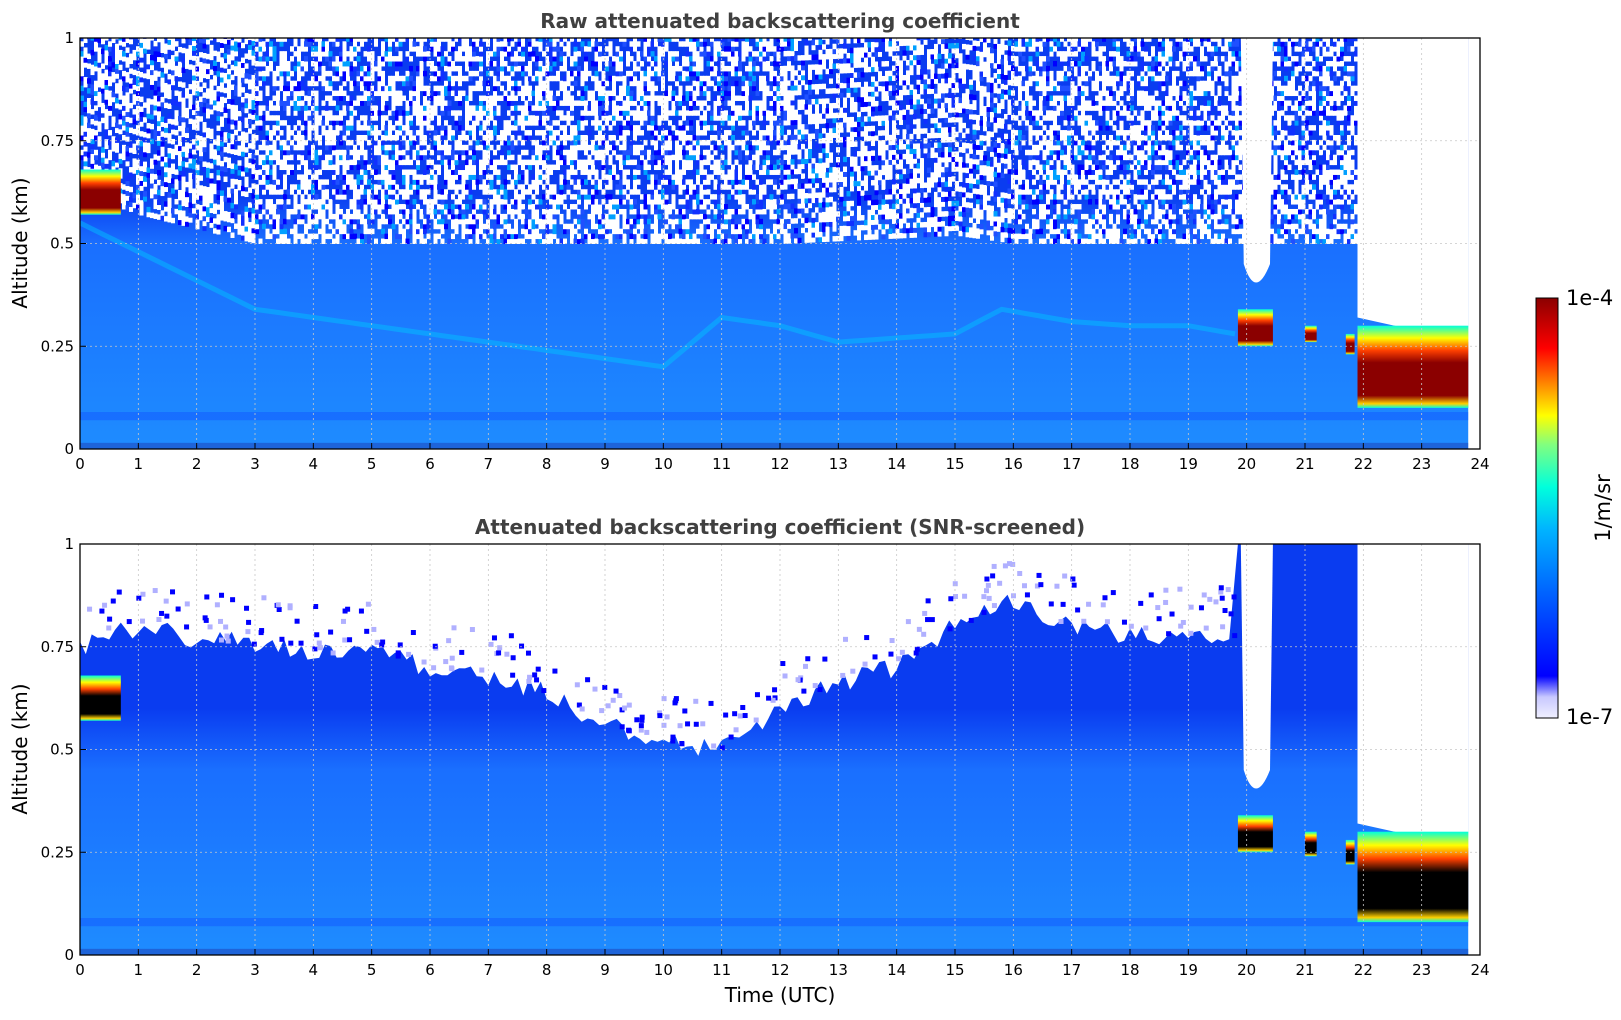 The width and height of the screenshot is (1621, 1020). Describe the element at coordinates (780, 995) in the screenshot. I see `x-axis-label: Time (UTC)` at that location.